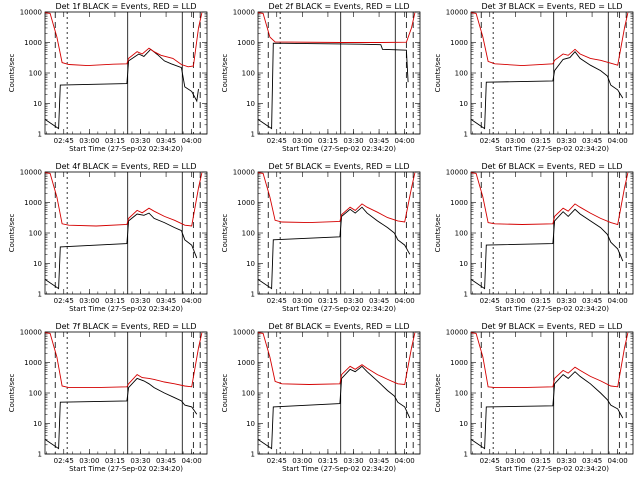 This screenshot has width=640, height=480. I want to click on panel-title: Det 8f BLACK = Events, RED = LLD, so click(338, 326).